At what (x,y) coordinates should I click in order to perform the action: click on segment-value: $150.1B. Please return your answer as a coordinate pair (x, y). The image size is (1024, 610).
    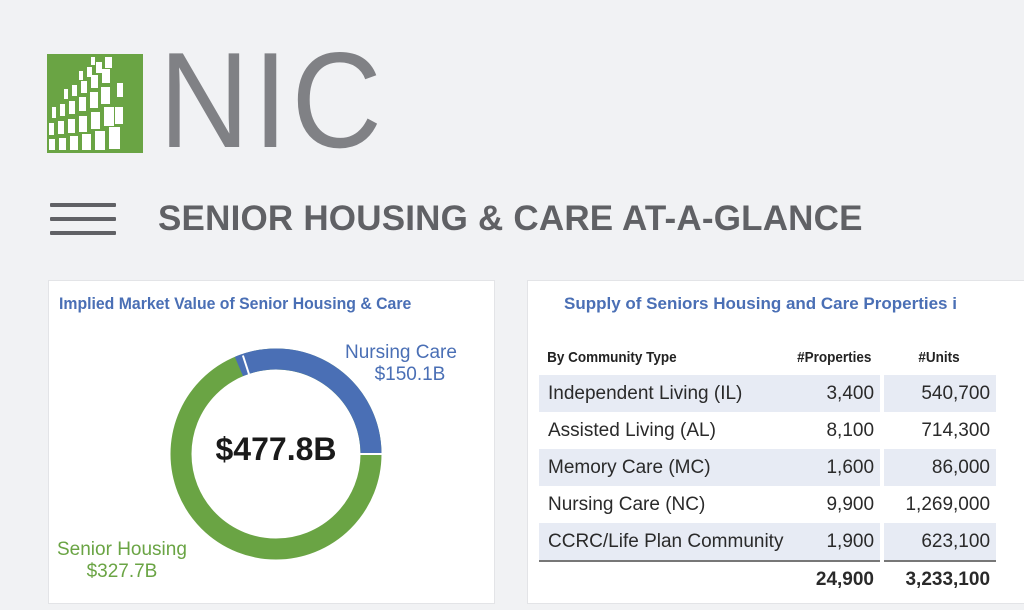
    Looking at the image, I should click on (410, 374).